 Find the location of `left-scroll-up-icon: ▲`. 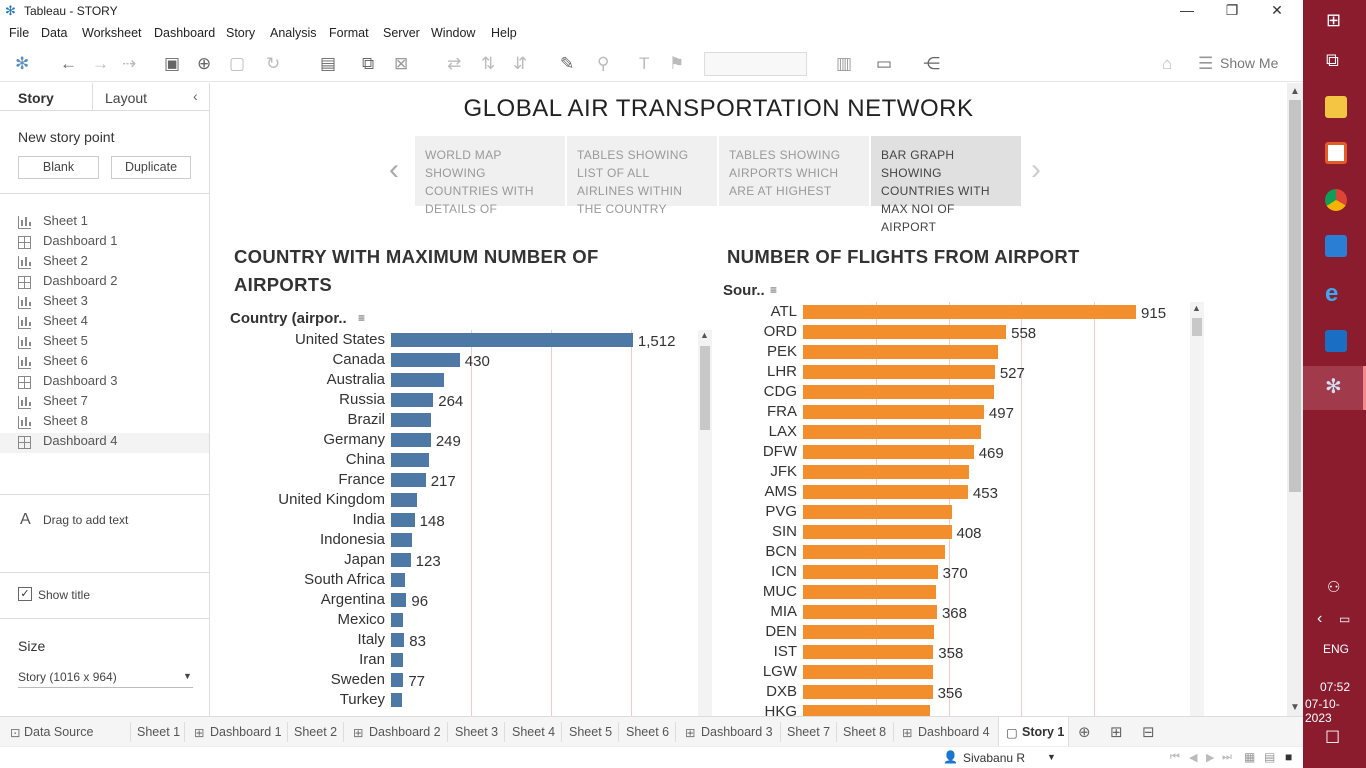

left-scroll-up-icon: ▲ is located at coordinates (704, 335).